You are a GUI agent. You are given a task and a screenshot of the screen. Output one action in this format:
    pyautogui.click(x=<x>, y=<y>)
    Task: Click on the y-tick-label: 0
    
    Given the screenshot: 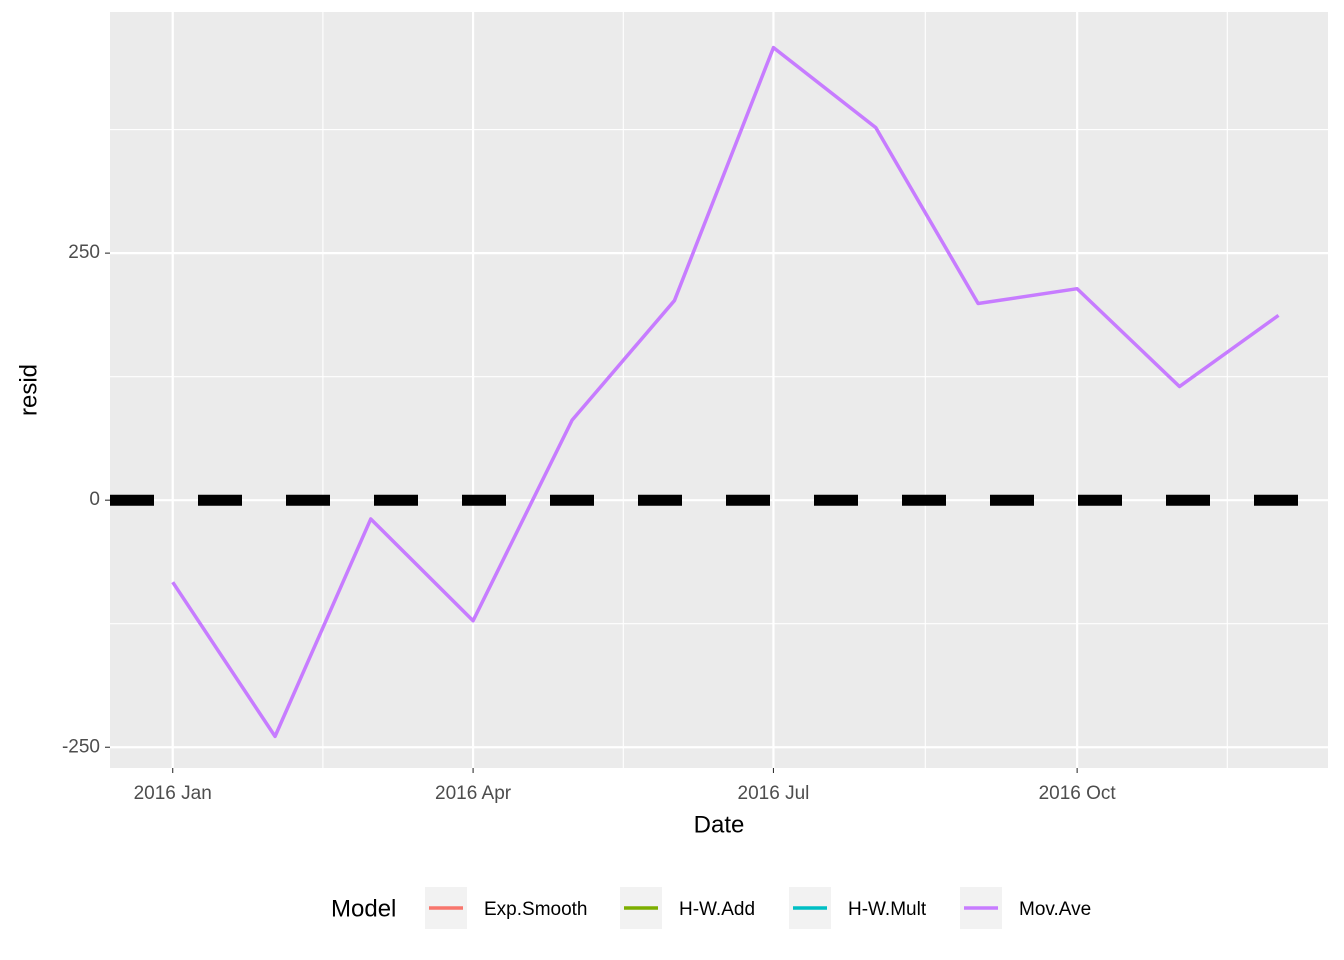 What is the action you would take?
    pyautogui.click(x=94, y=499)
    